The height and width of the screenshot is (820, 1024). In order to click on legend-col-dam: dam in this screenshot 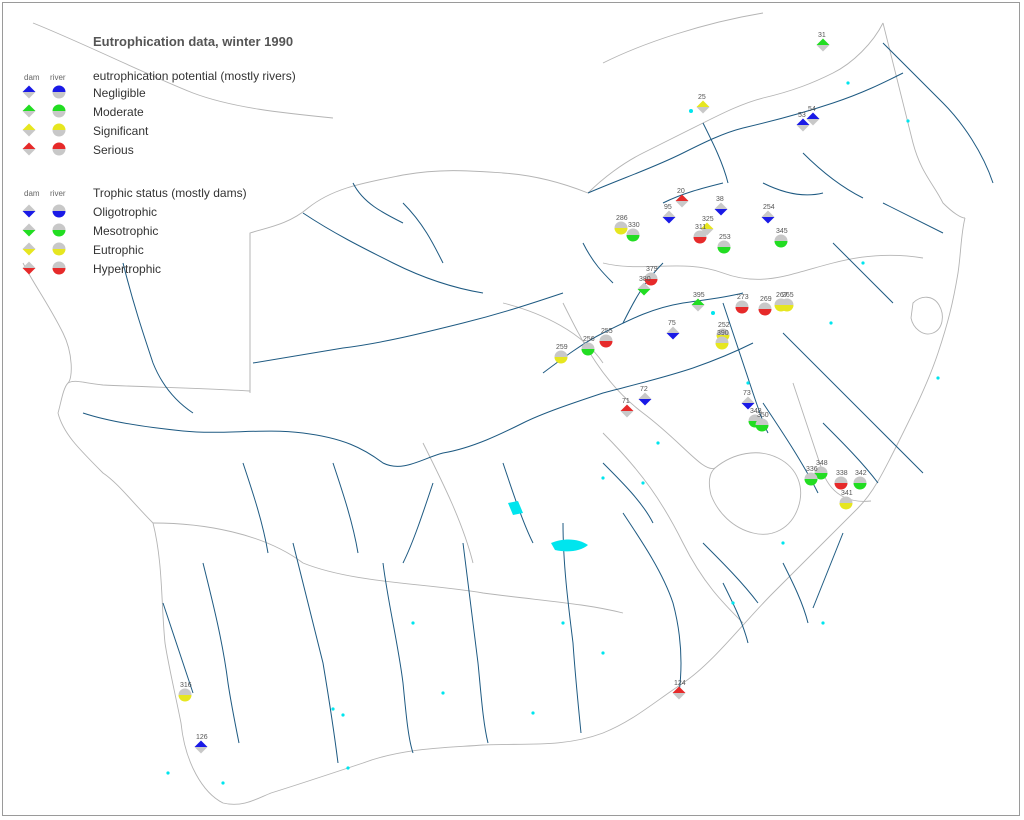, I will do `click(32, 77)`.